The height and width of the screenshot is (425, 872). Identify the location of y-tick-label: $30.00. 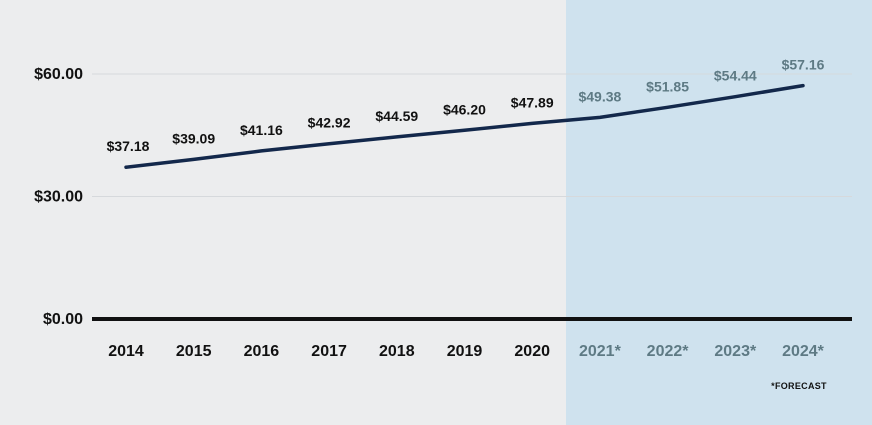
(58, 197).